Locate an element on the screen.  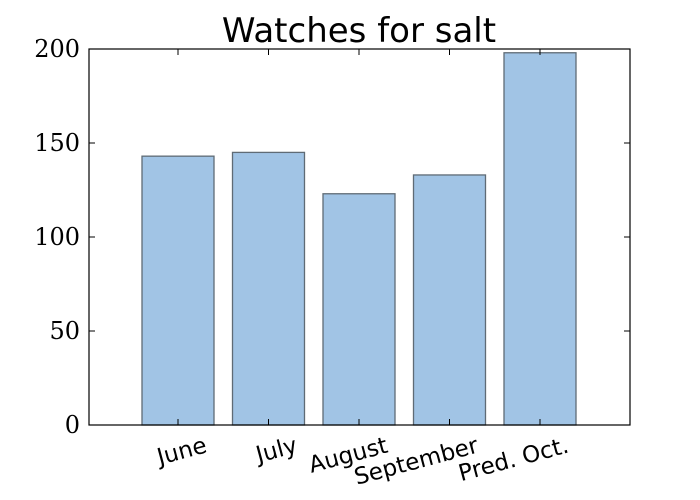
y-tick-label-2: 100 is located at coordinates (57, 237).